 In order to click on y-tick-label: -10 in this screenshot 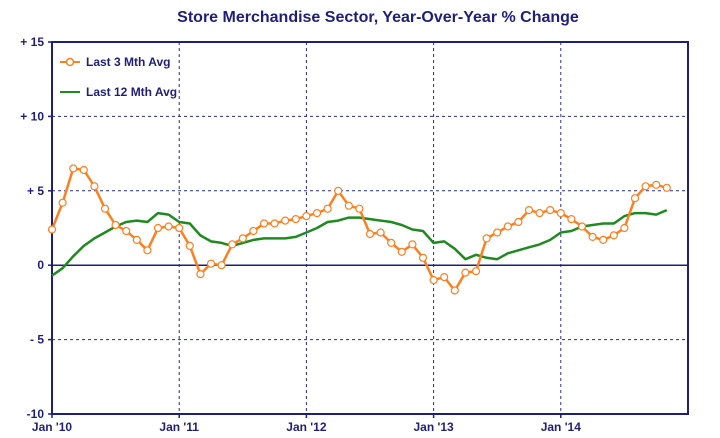, I will do `click(36, 414)`.